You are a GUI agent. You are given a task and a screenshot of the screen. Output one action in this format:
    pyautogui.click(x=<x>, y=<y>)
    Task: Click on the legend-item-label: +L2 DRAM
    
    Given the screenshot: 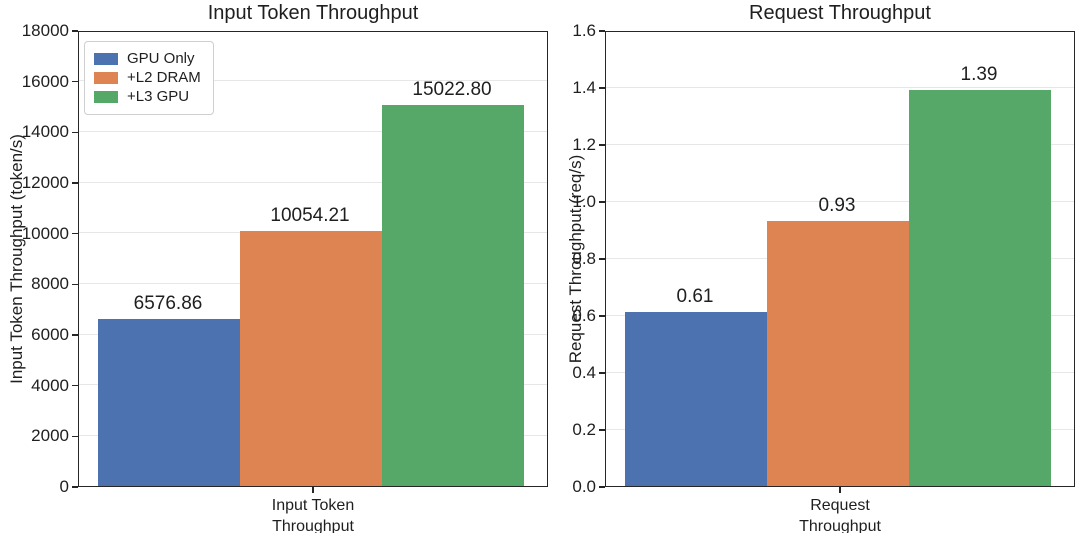 What is the action you would take?
    pyautogui.click(x=164, y=77)
    